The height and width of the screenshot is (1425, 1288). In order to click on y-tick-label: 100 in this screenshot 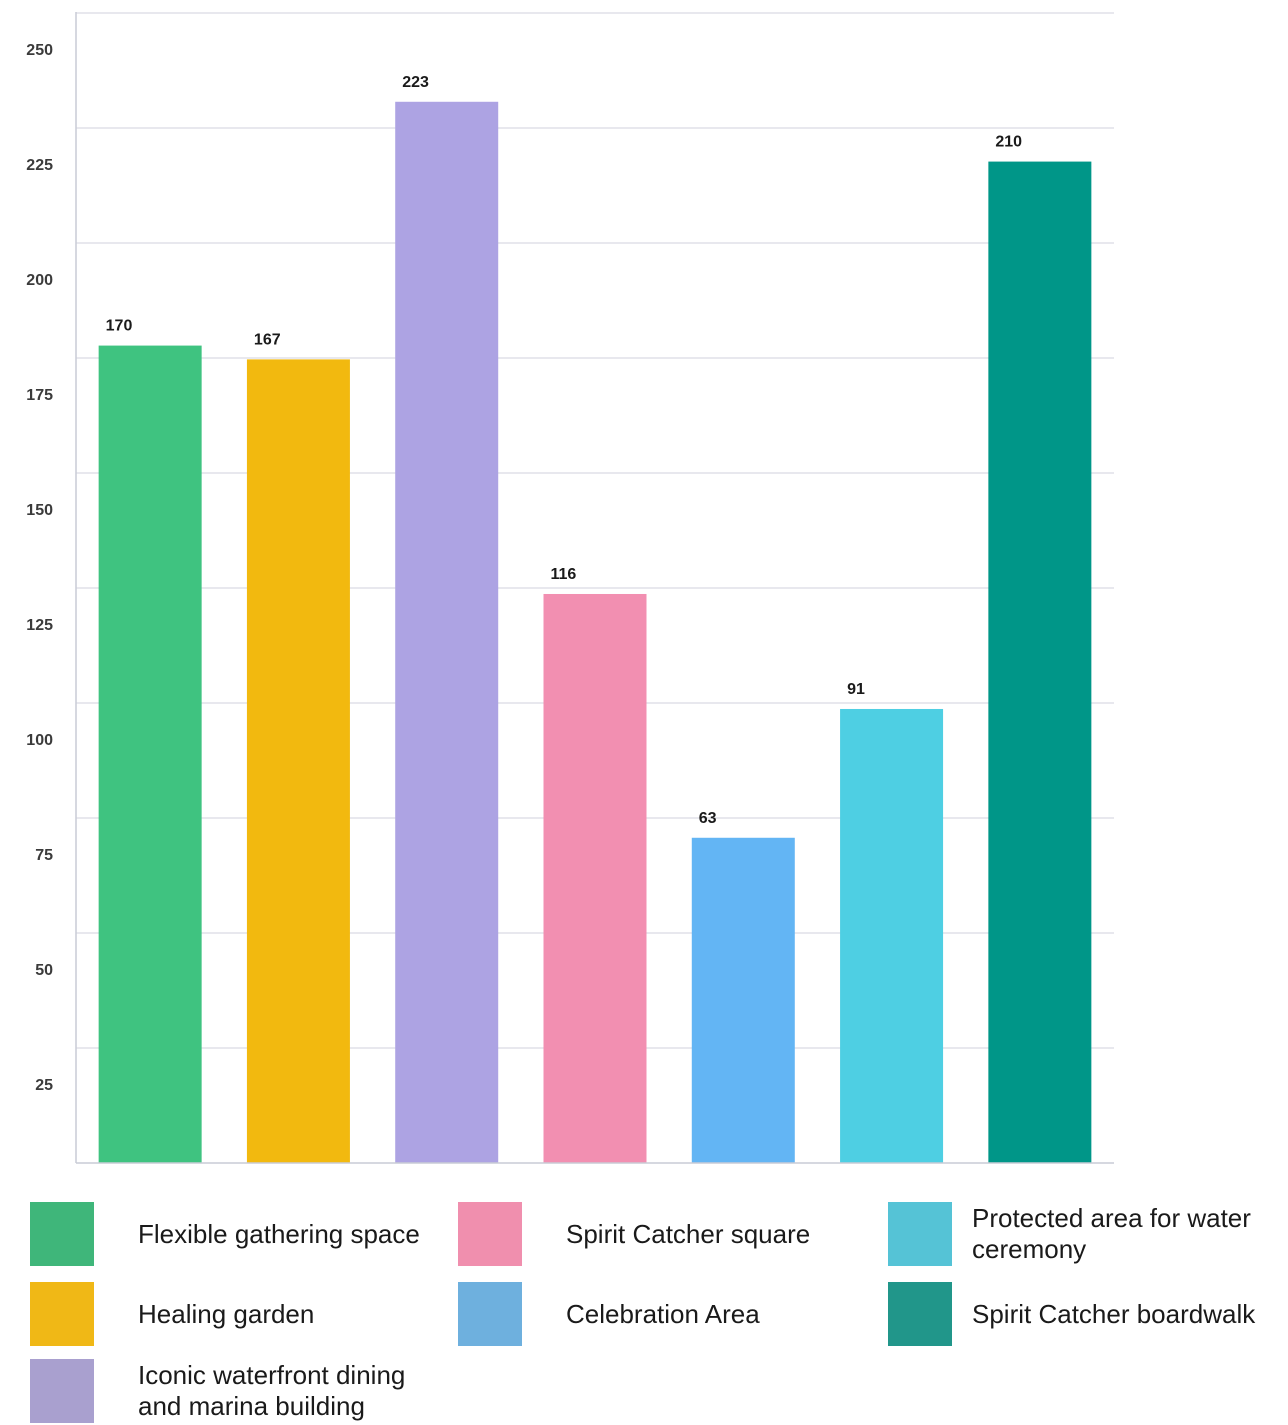, I will do `click(39, 740)`.